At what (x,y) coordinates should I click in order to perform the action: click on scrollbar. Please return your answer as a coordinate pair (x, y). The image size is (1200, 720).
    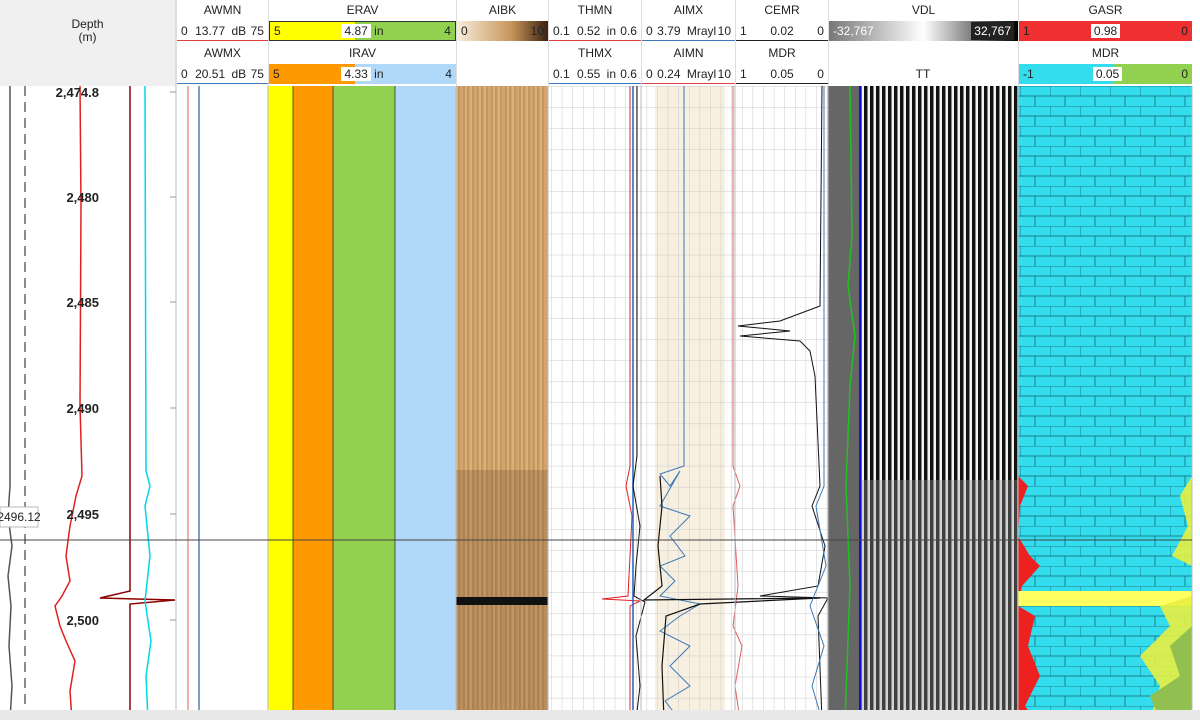
    Looking at the image, I should click on (600, 715).